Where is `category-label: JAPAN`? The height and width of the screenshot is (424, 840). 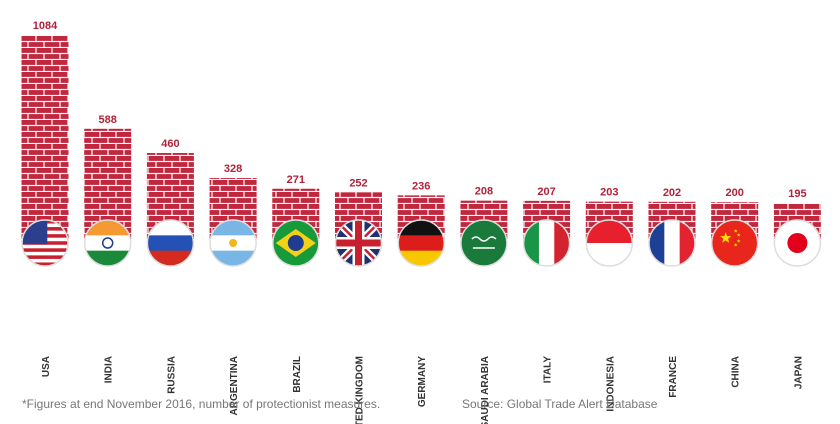
category-label: JAPAN is located at coordinates (798, 372).